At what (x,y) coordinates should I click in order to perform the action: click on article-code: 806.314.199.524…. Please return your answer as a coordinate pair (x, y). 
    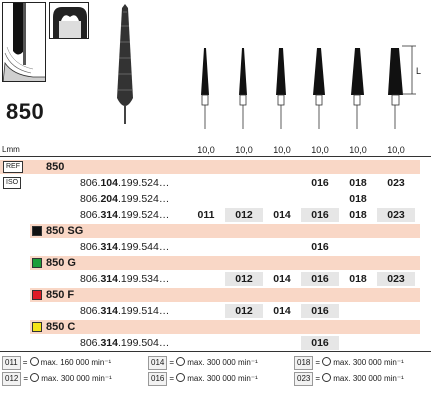
    Looking at the image, I should click on (125, 215).